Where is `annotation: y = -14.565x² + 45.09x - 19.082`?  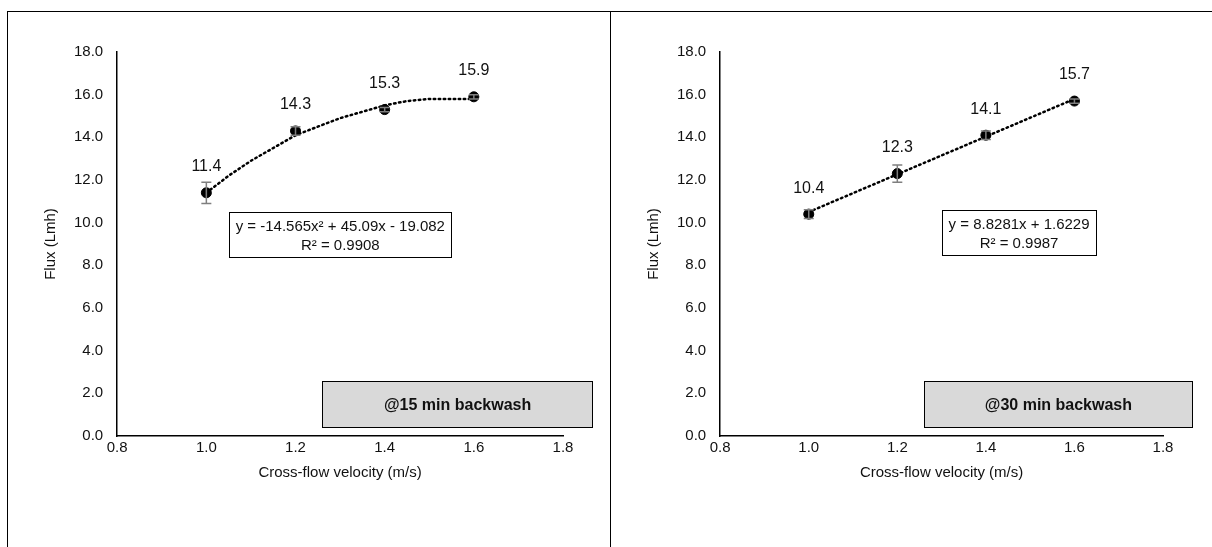
annotation: y = -14.565x² + 45.09x - 19.082 is located at coordinates (340, 225).